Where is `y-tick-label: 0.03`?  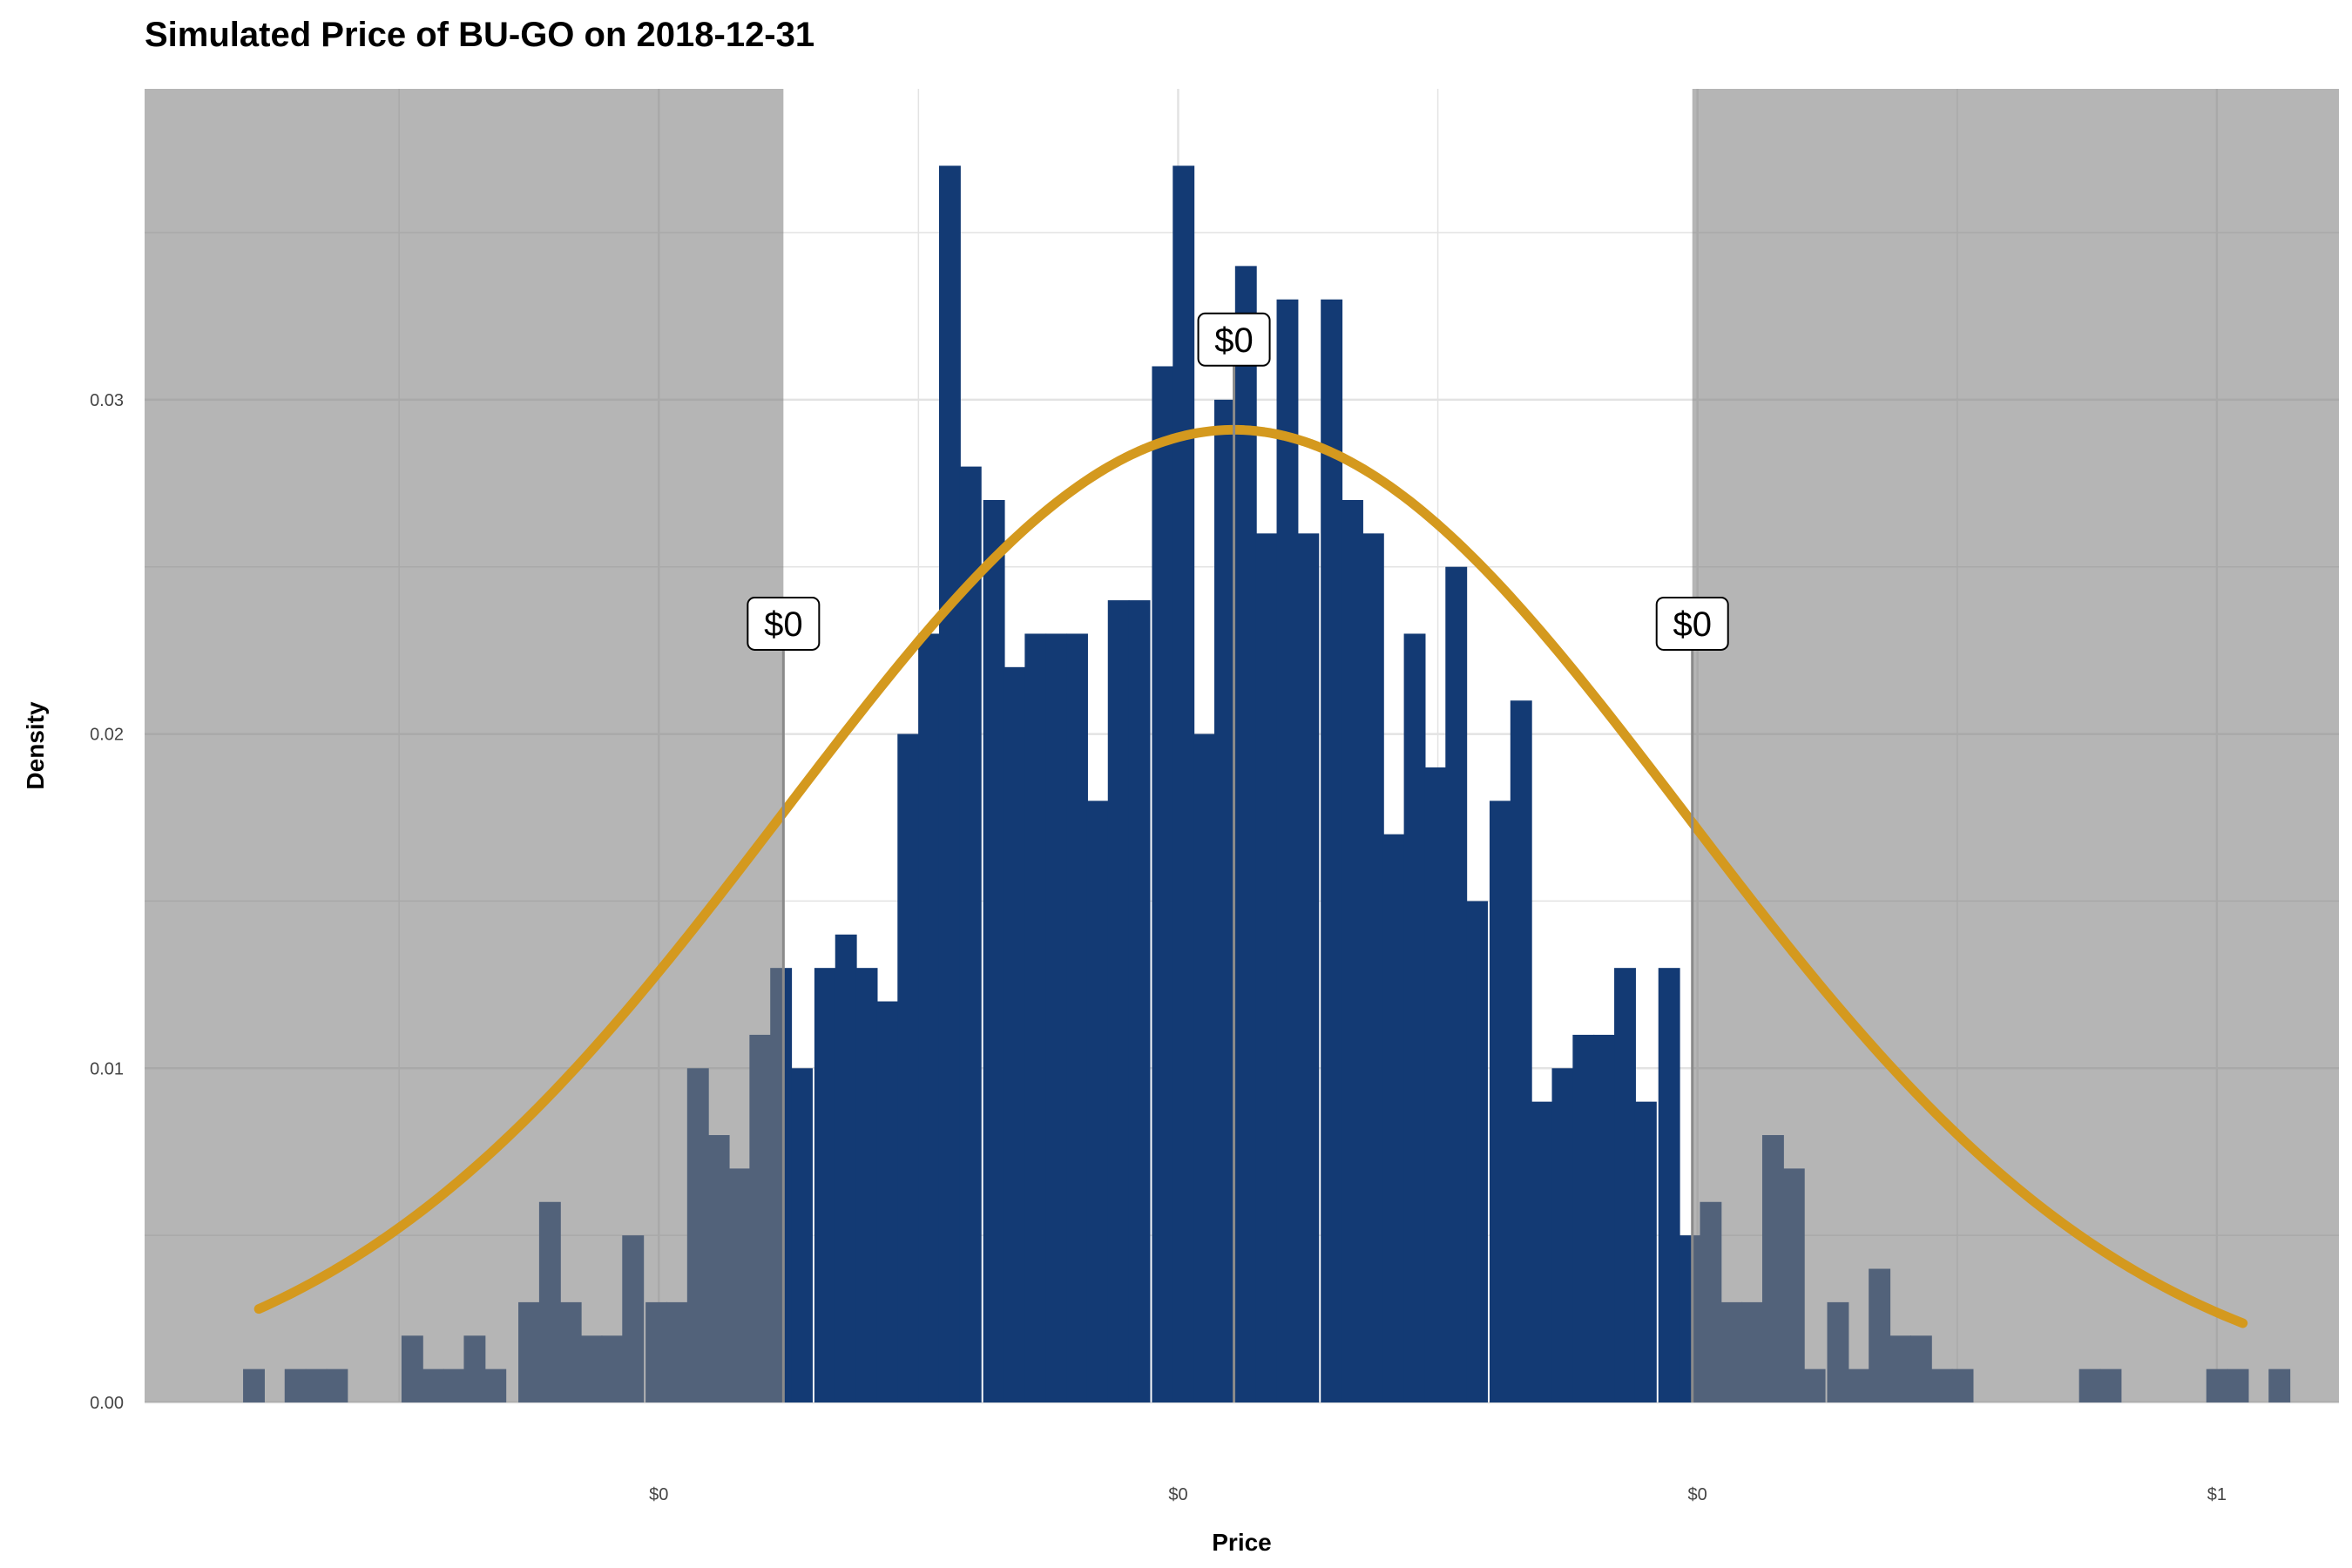 y-tick-label: 0.03 is located at coordinates (107, 400).